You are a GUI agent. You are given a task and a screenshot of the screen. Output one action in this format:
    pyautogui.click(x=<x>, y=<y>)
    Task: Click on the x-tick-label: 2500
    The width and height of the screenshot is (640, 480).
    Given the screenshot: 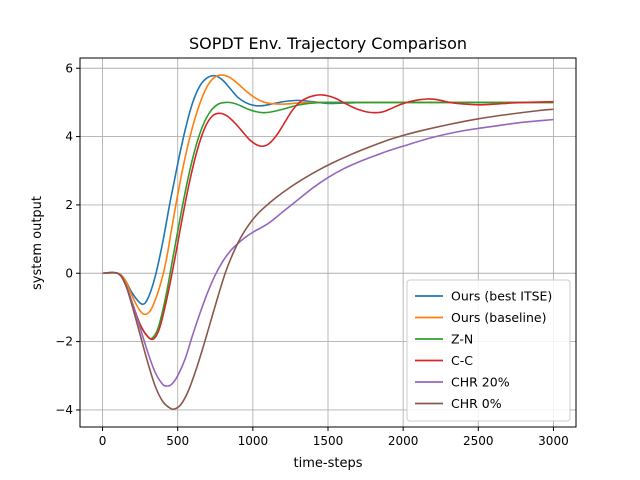 What is the action you would take?
    pyautogui.click(x=478, y=441)
    